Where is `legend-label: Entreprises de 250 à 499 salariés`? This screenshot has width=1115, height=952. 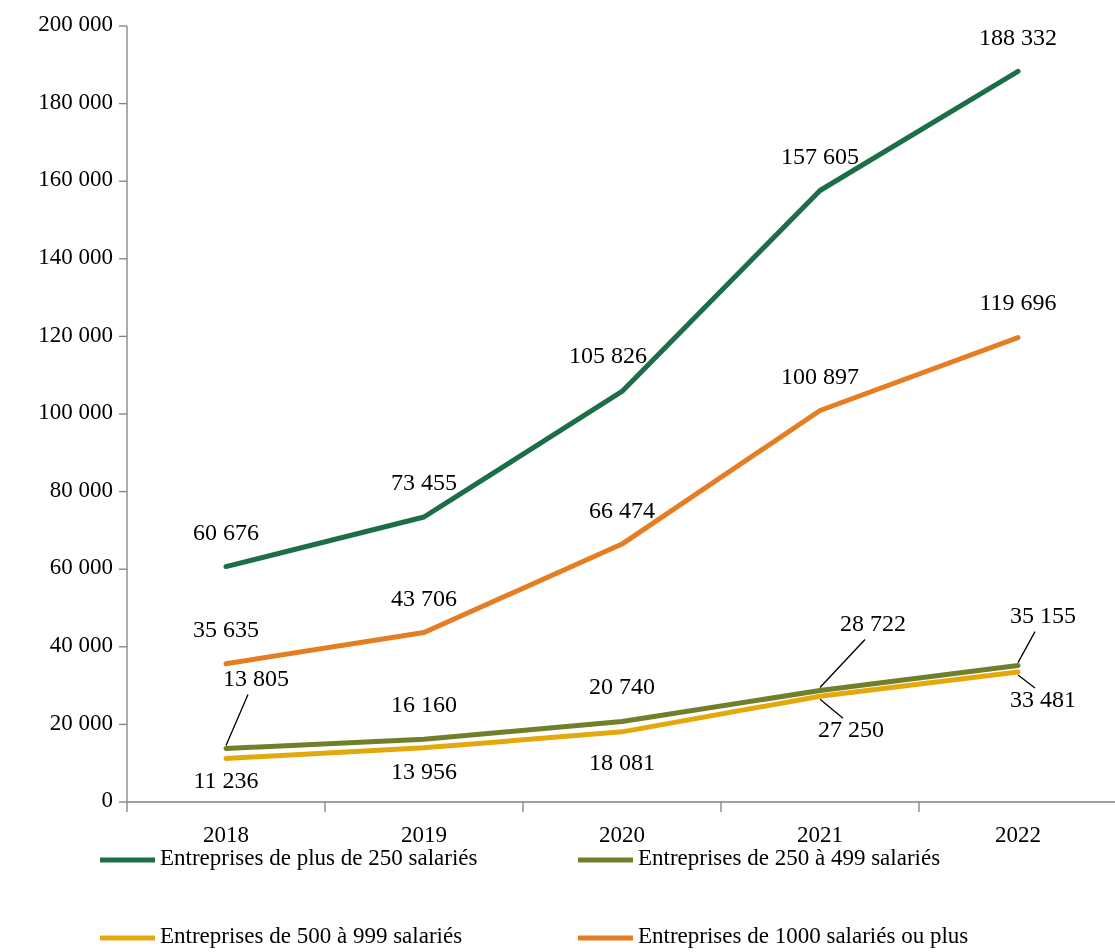
legend-label: Entreprises de 250 à 499 salariés is located at coordinates (789, 858).